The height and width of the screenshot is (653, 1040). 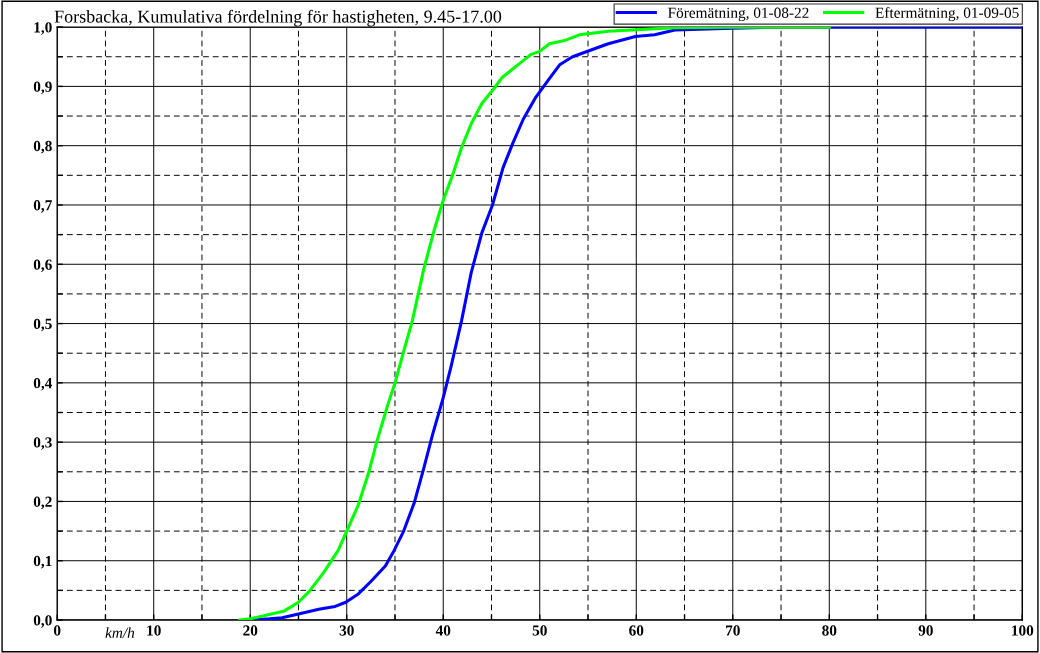 I want to click on y-tick-label: 0,2, so click(x=42, y=503).